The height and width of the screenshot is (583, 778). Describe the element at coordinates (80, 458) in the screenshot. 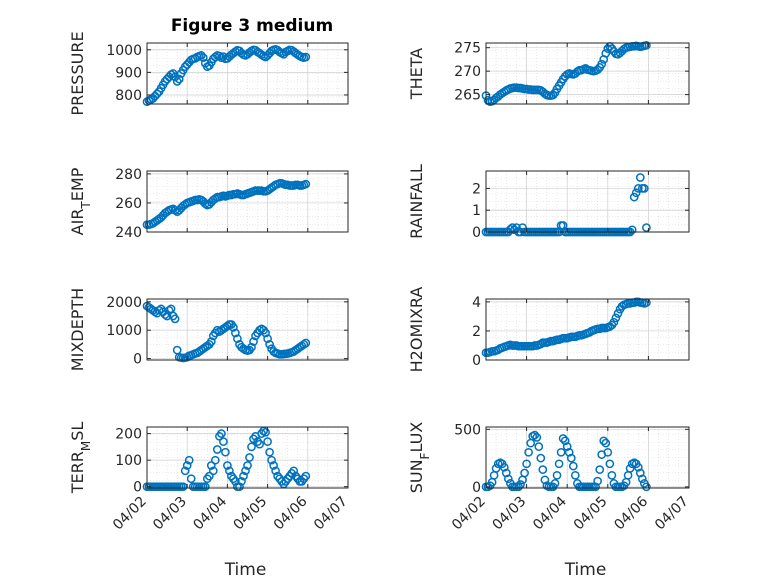

I see `y-axis-label: TERRMSL` at that location.